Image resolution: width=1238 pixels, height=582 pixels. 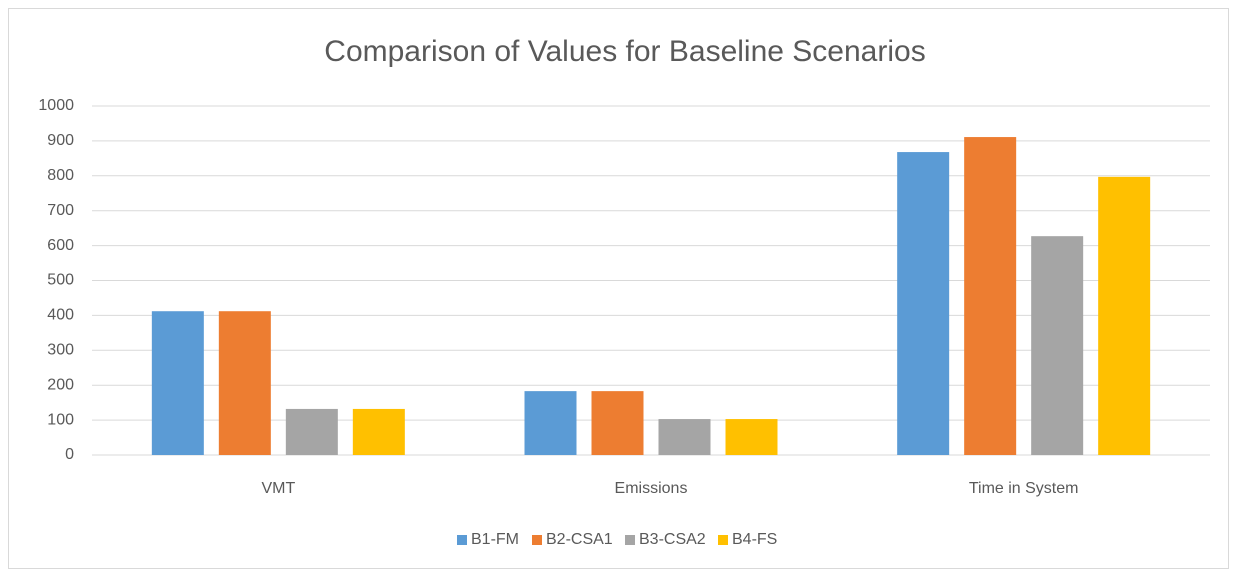 What do you see at coordinates (60, 419) in the screenshot?
I see `y-tick-label: 100` at bounding box center [60, 419].